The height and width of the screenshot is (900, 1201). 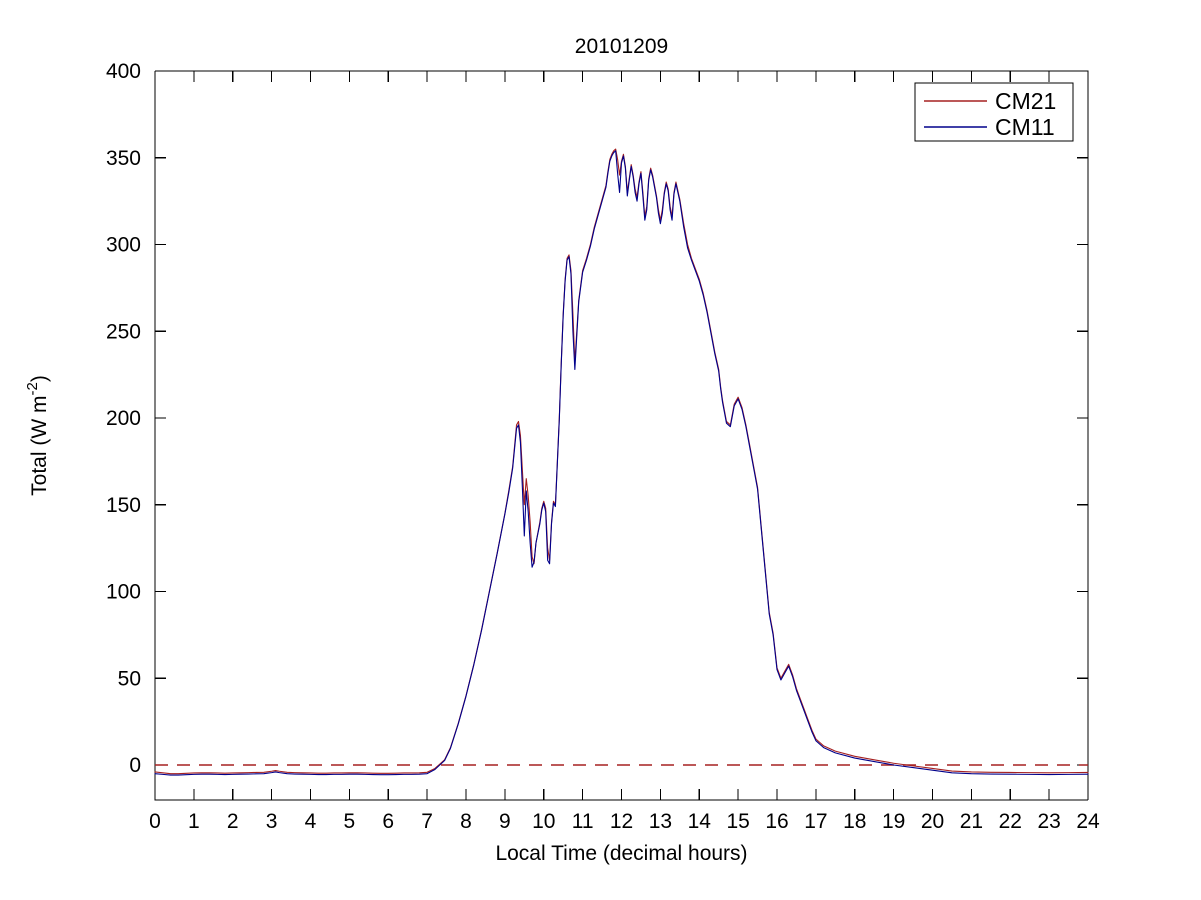 I want to click on y-tick-label-0: 0, so click(x=135, y=765).